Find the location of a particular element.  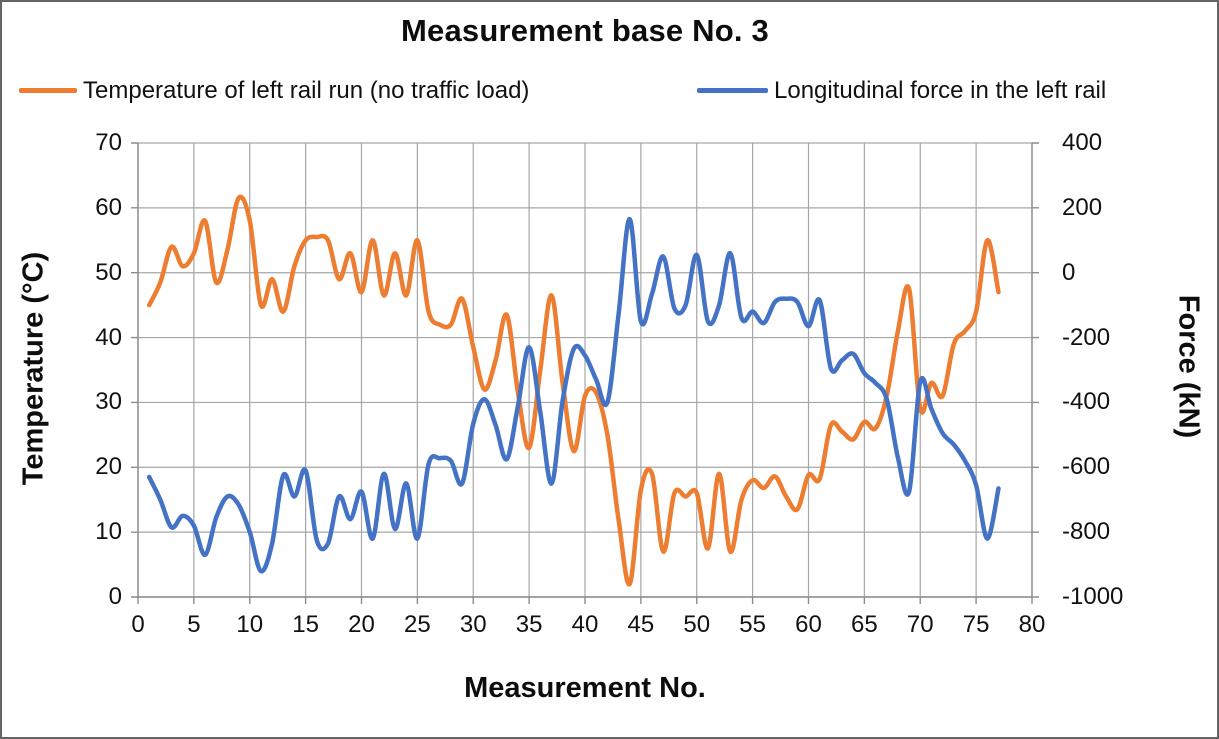

x-tick-label: 15 is located at coordinates (305, 624).